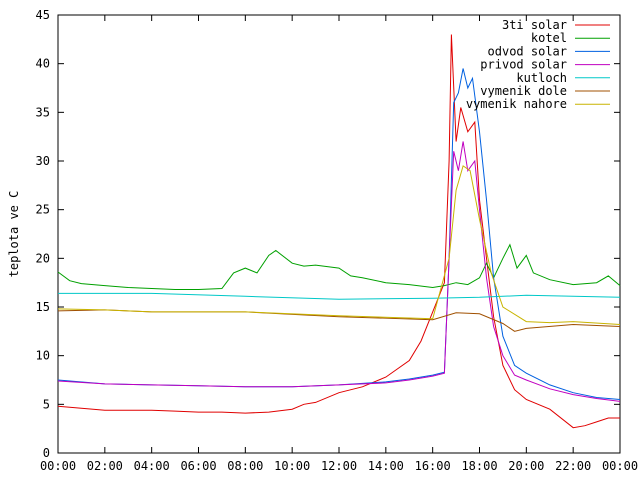 This screenshot has height=480, width=640. I want to click on x-tick-label: 16:00, so click(433, 466).